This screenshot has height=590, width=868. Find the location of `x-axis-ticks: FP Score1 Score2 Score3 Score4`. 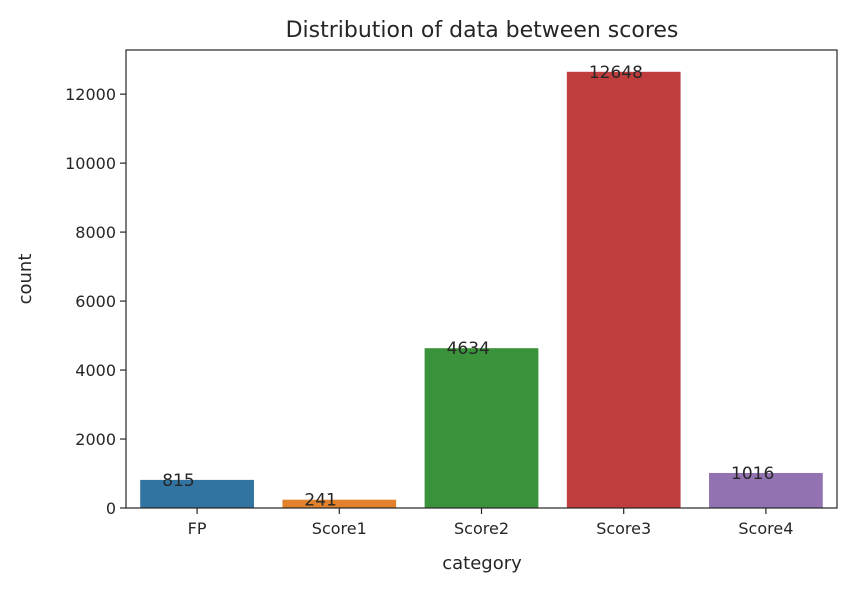

x-axis-ticks: FP Score1 Score2 Score3 Score4 is located at coordinates (490, 523).